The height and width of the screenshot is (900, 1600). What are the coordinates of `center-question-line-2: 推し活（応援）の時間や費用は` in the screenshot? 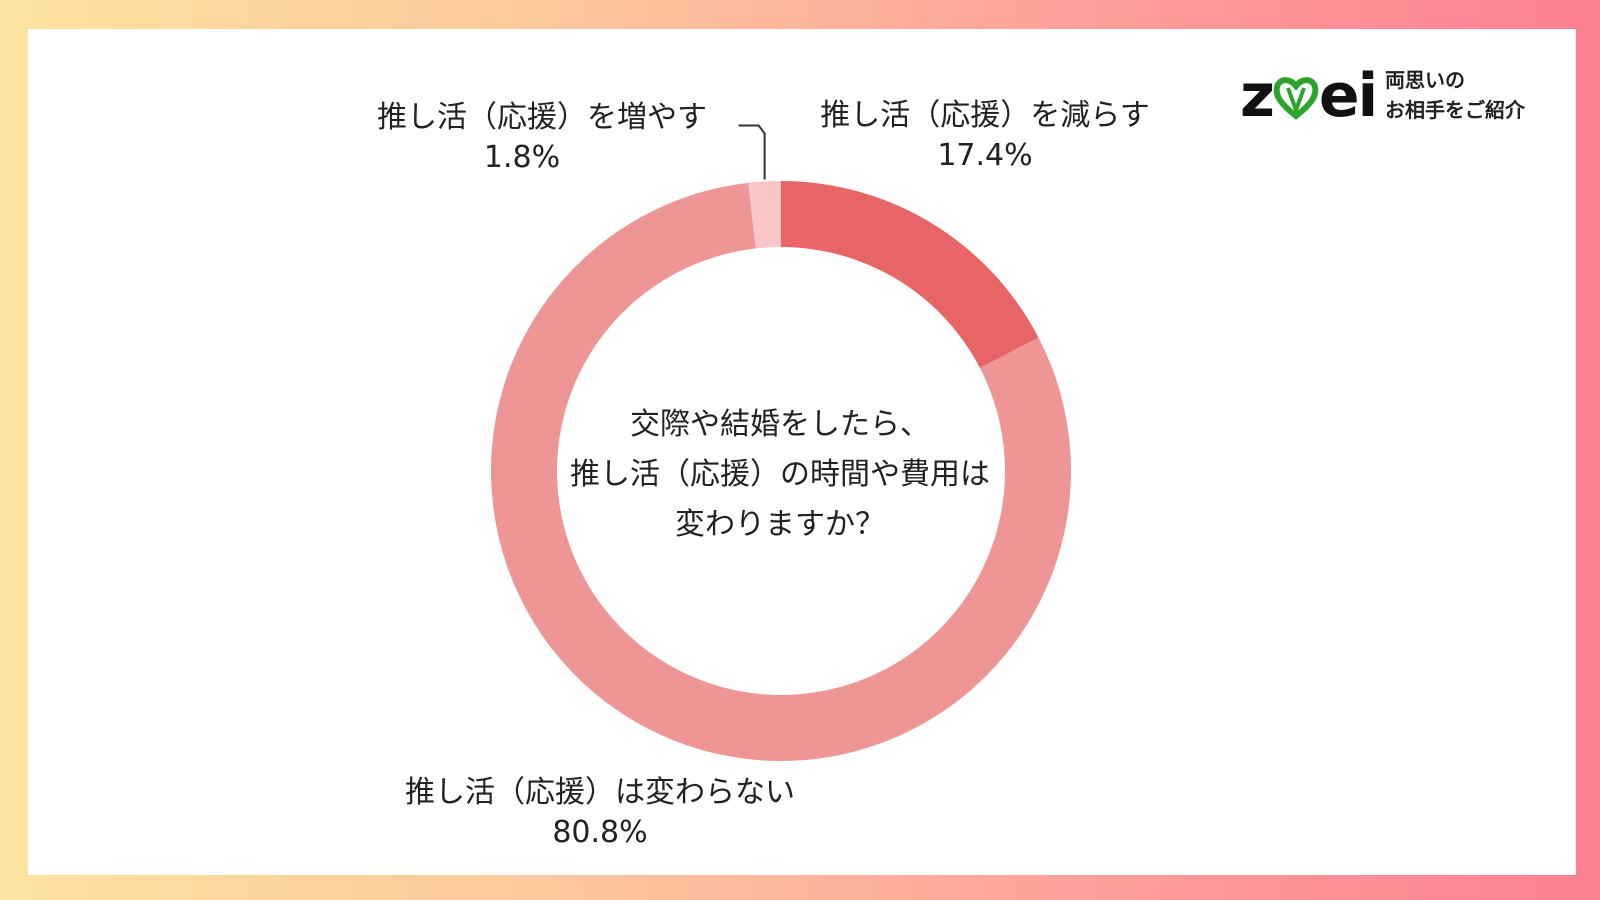 It's located at (780, 474).